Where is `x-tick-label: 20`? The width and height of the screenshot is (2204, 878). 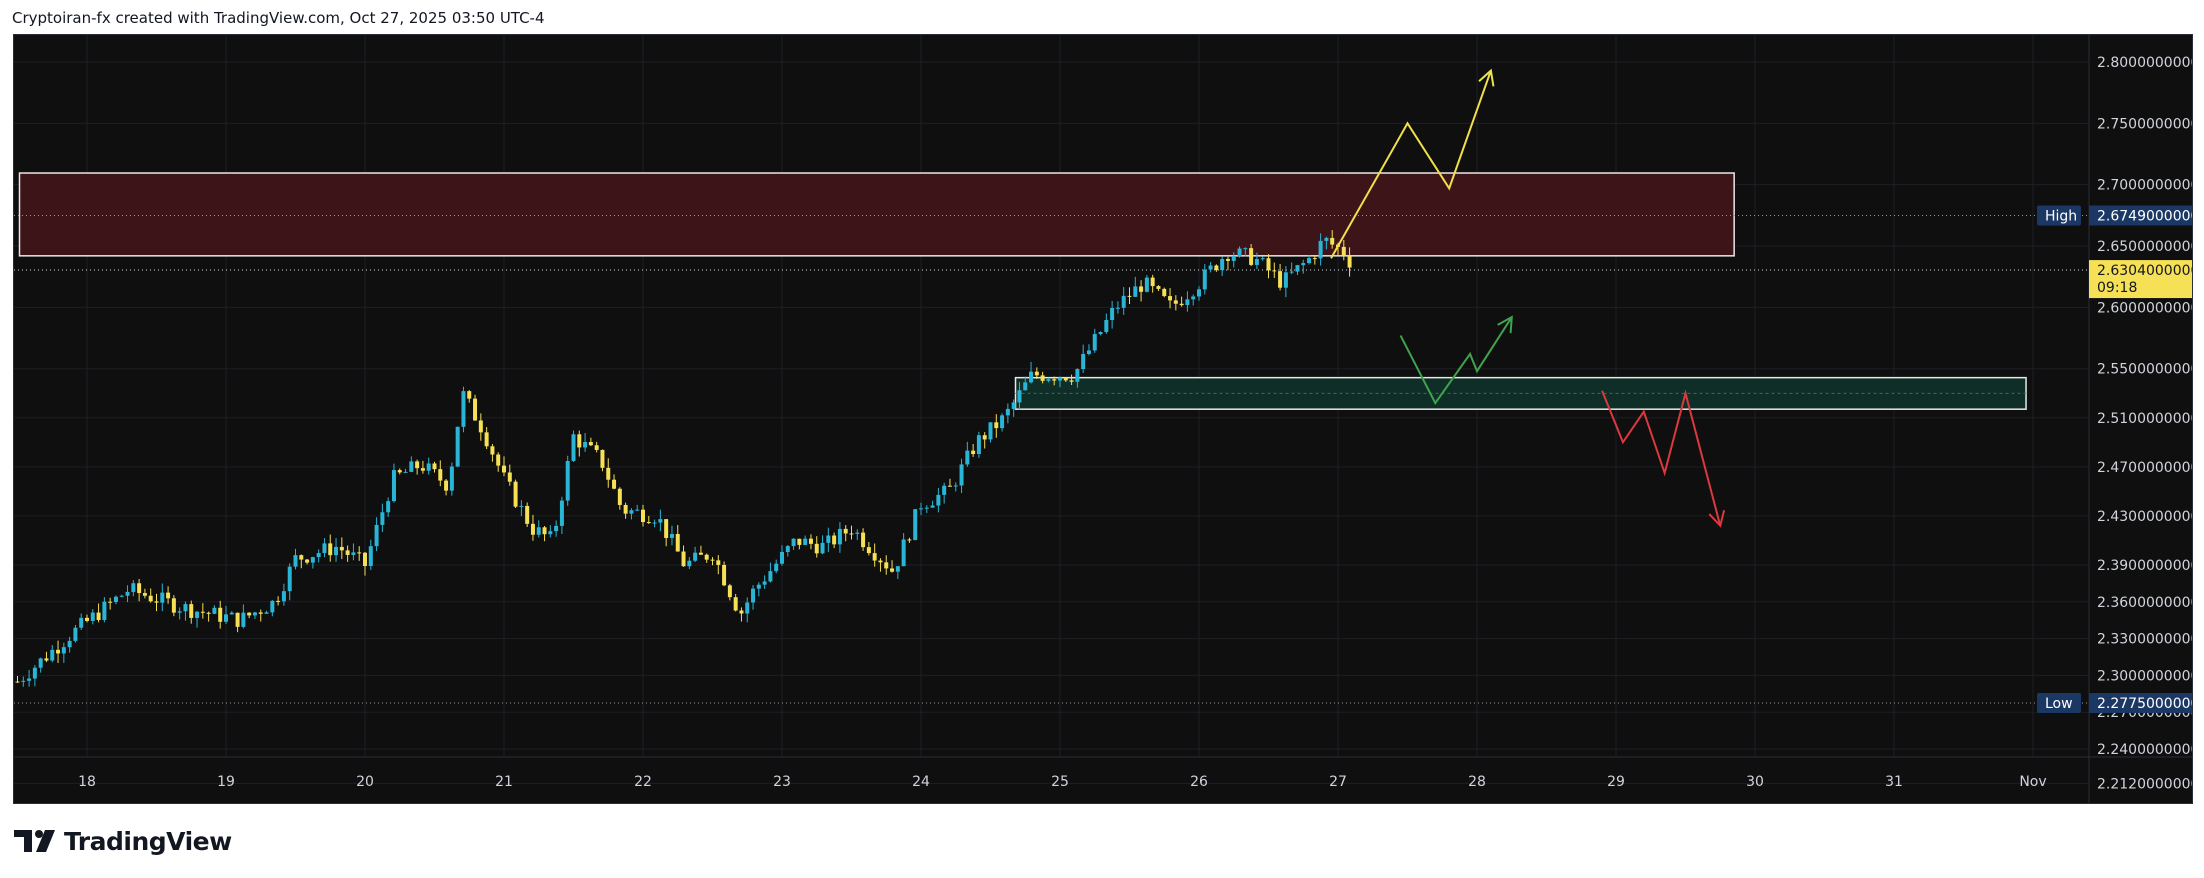
x-tick-label: 20 is located at coordinates (365, 782).